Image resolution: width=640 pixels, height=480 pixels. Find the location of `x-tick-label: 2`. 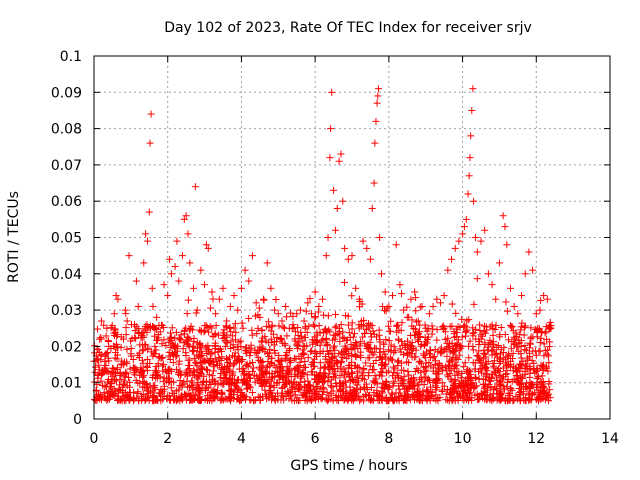

x-tick-label: 2 is located at coordinates (167, 439).